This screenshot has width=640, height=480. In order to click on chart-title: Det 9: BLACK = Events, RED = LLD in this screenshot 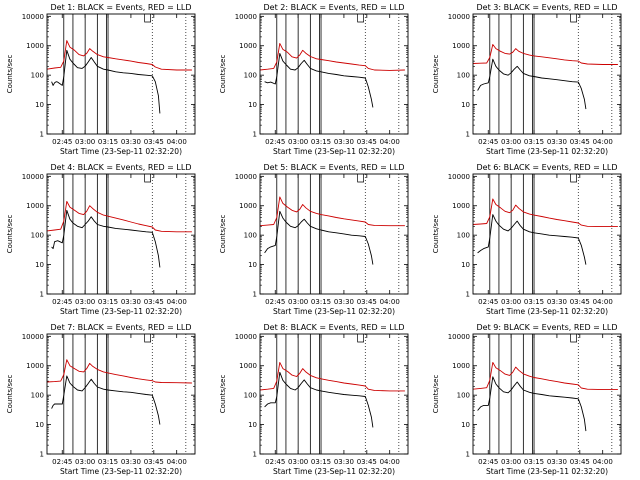, I will do `click(547, 327)`.